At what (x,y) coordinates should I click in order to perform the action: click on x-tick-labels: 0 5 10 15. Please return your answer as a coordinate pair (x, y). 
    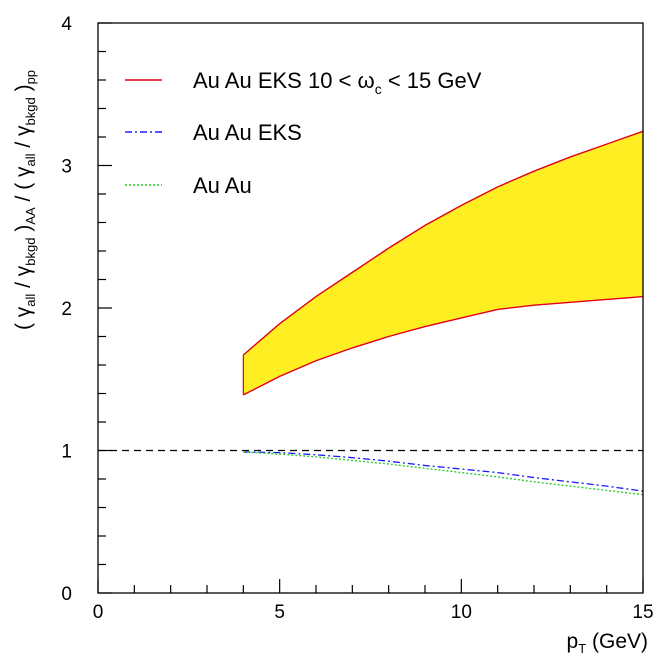
    Looking at the image, I should click on (373, 612).